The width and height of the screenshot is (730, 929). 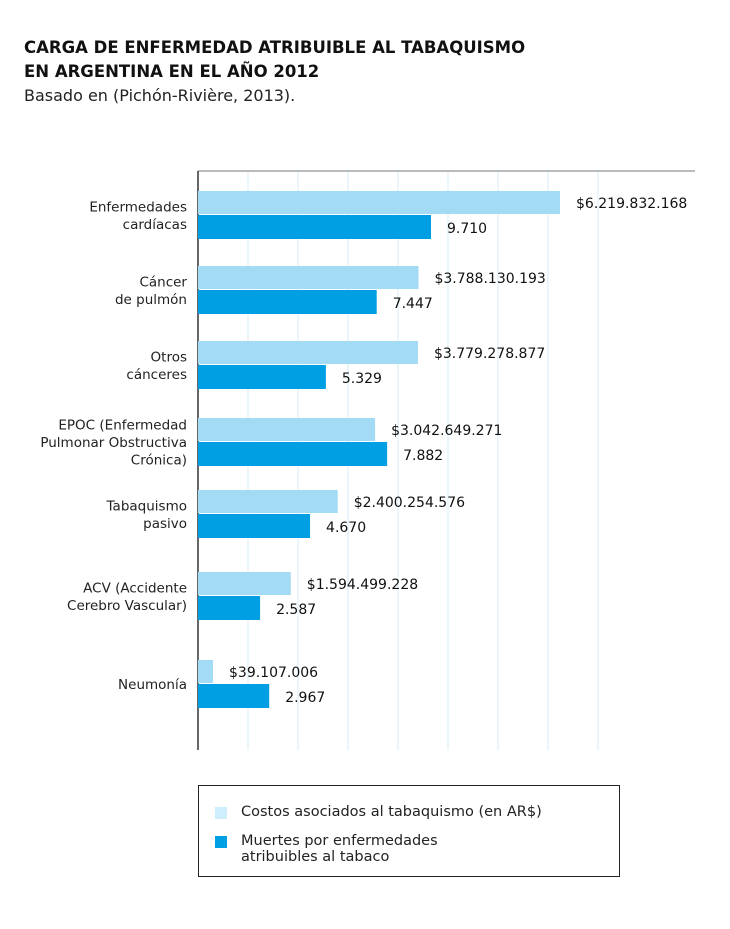 I want to click on legend-item-costs: Costos asociados al tabaquismo (en AR$), so click(x=378, y=812).